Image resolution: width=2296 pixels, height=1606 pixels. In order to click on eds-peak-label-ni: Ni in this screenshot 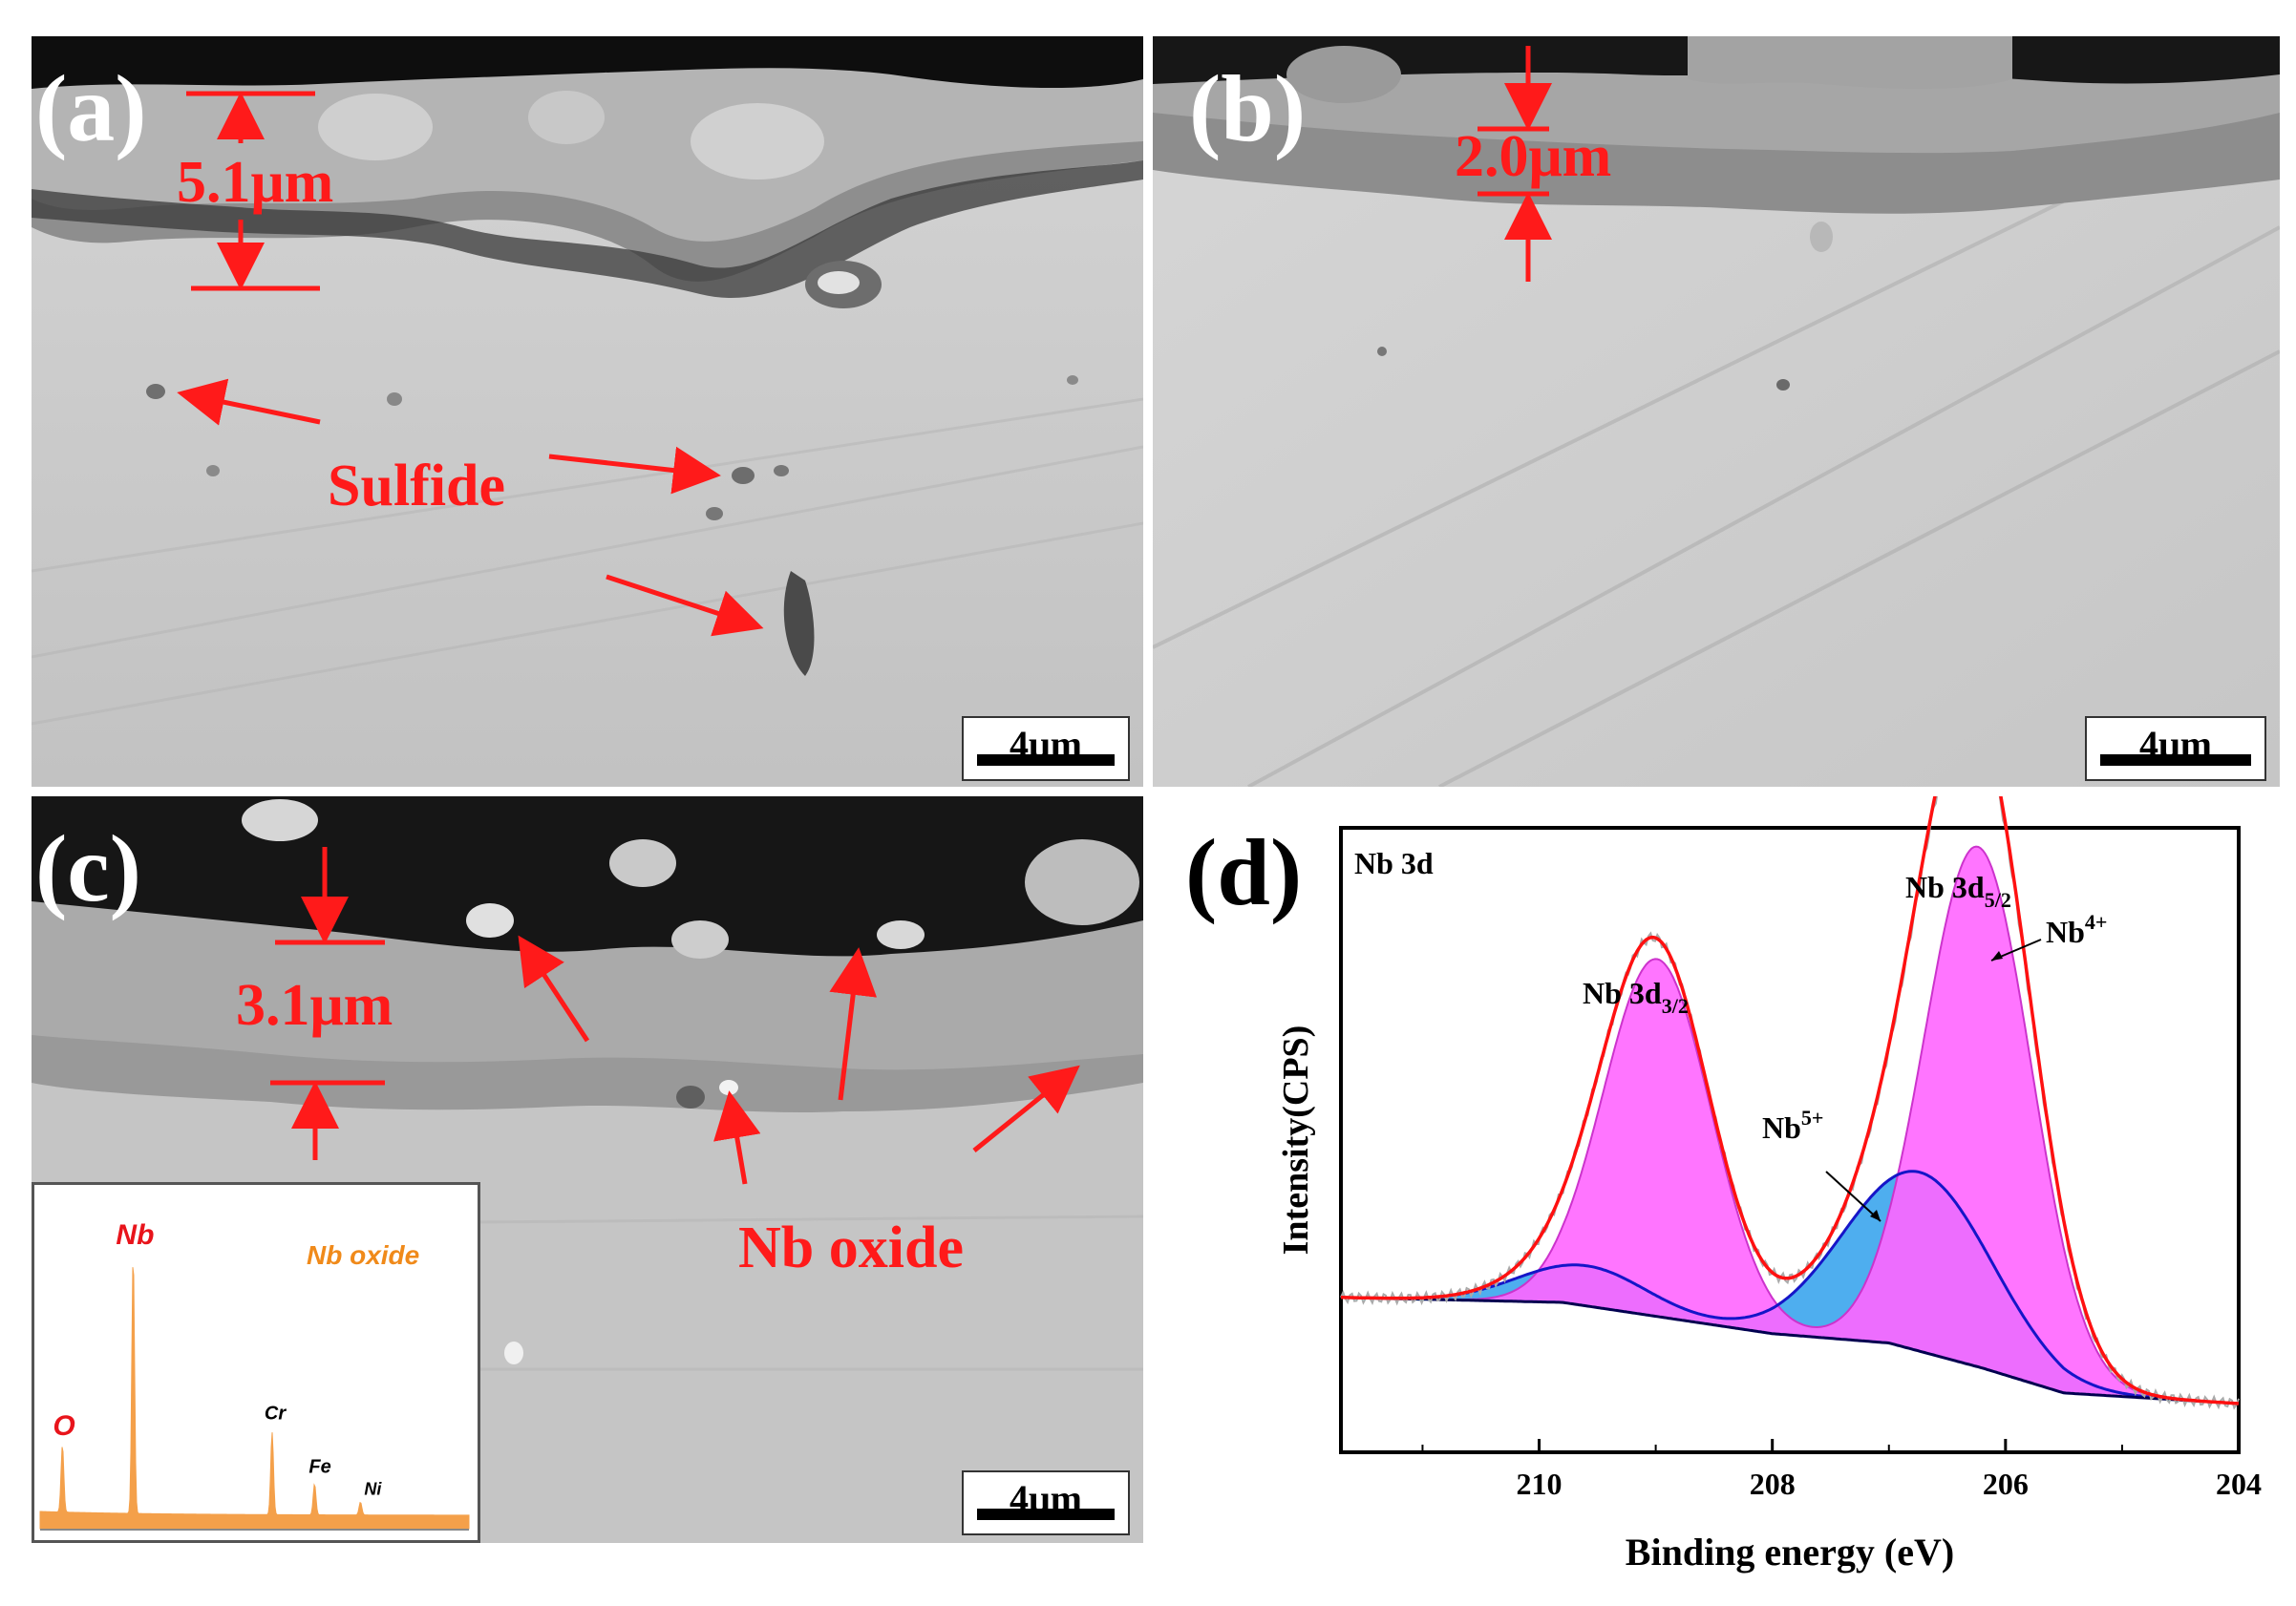, I will do `click(373, 1489)`.